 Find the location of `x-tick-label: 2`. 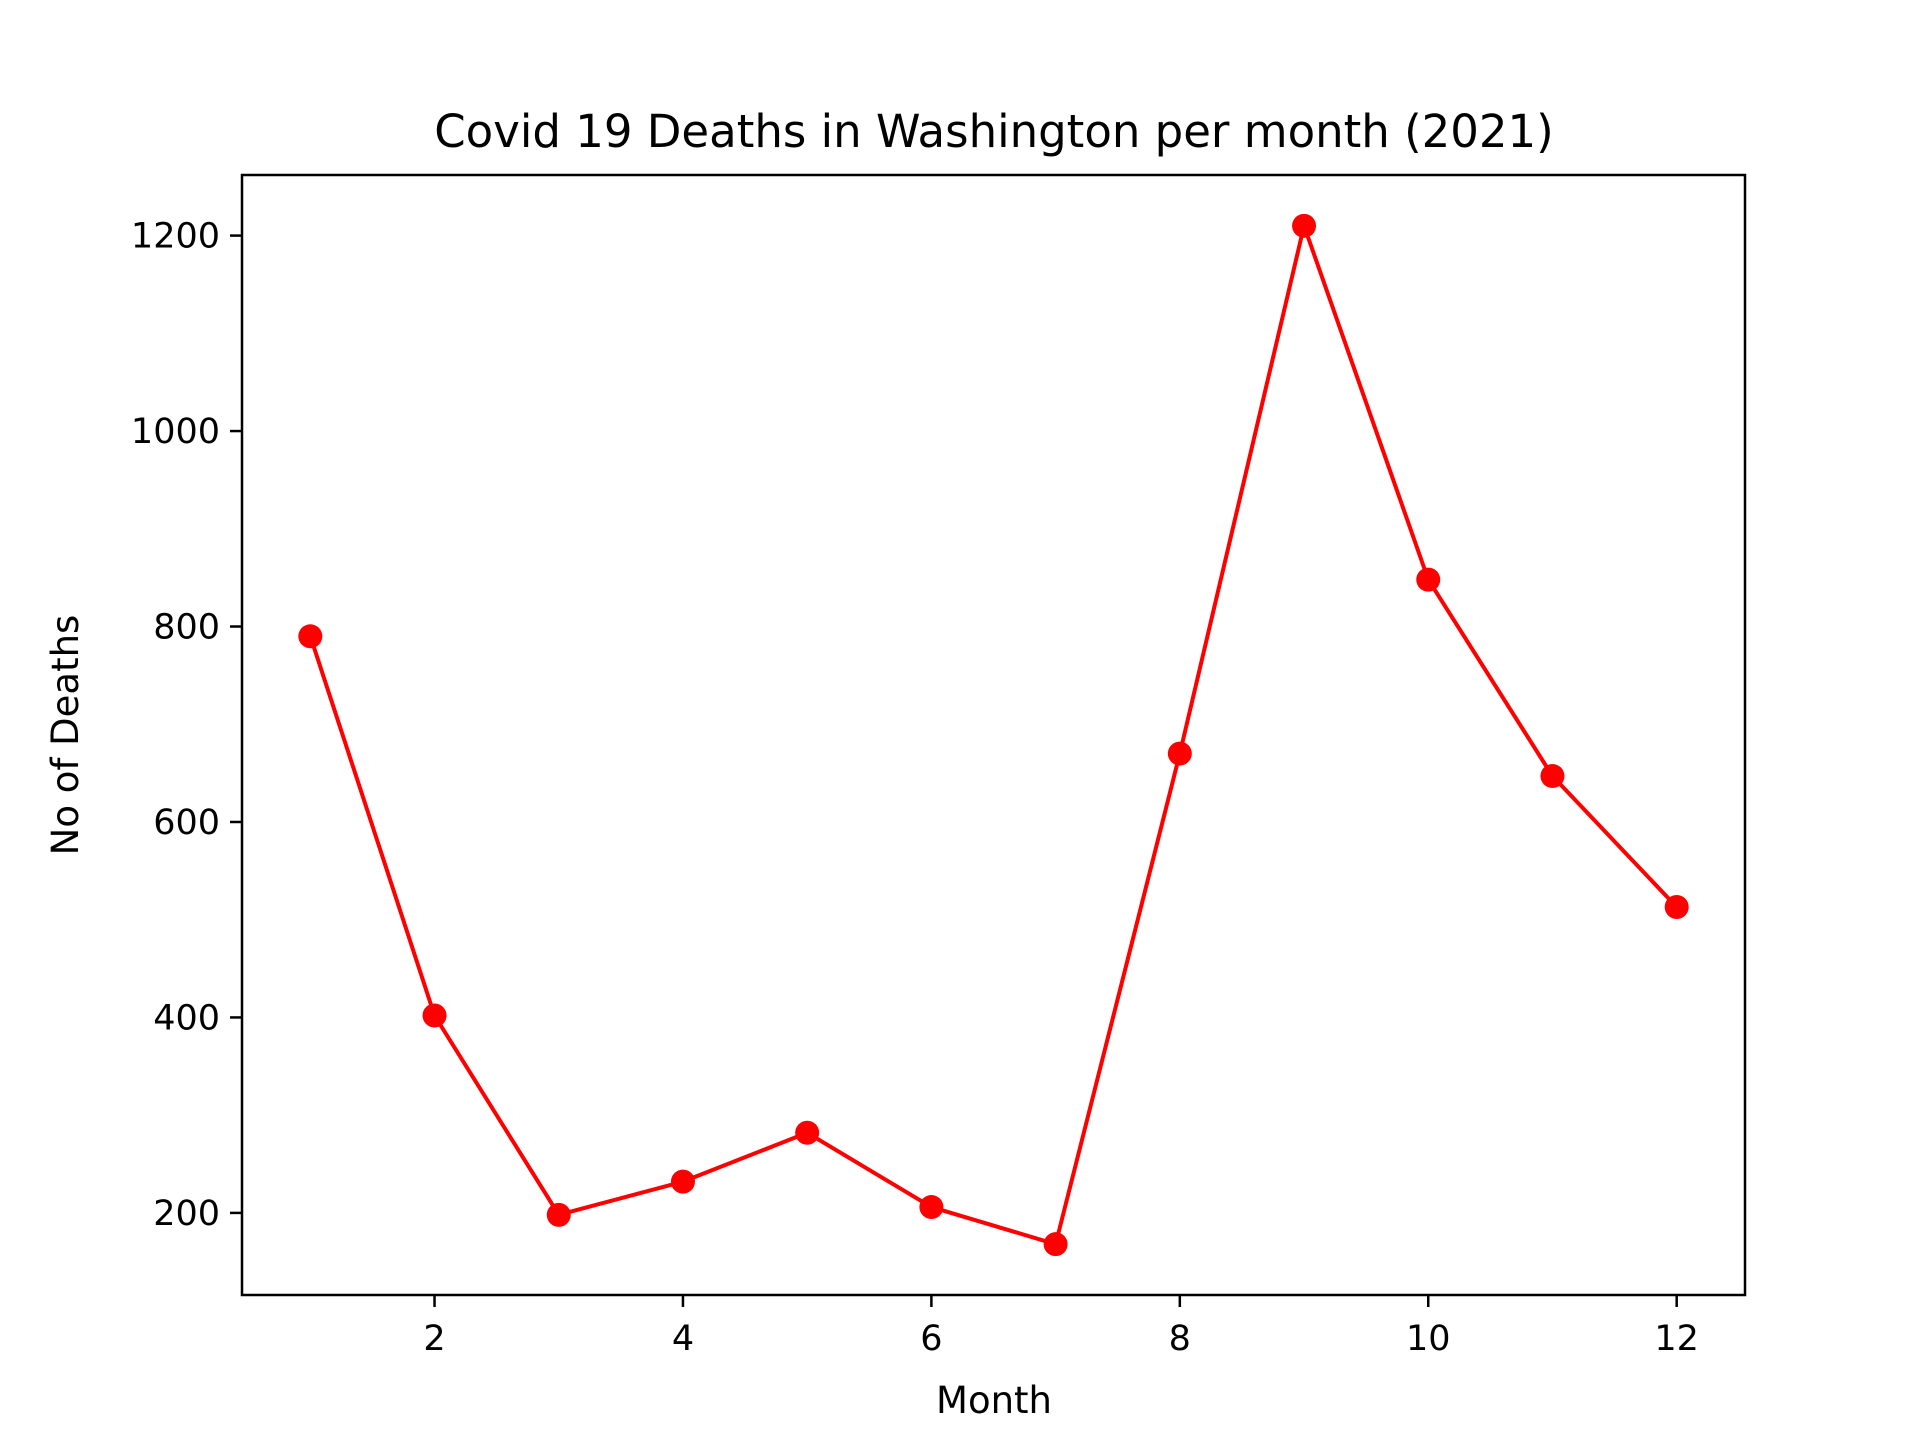

x-tick-label: 2 is located at coordinates (434, 1339).